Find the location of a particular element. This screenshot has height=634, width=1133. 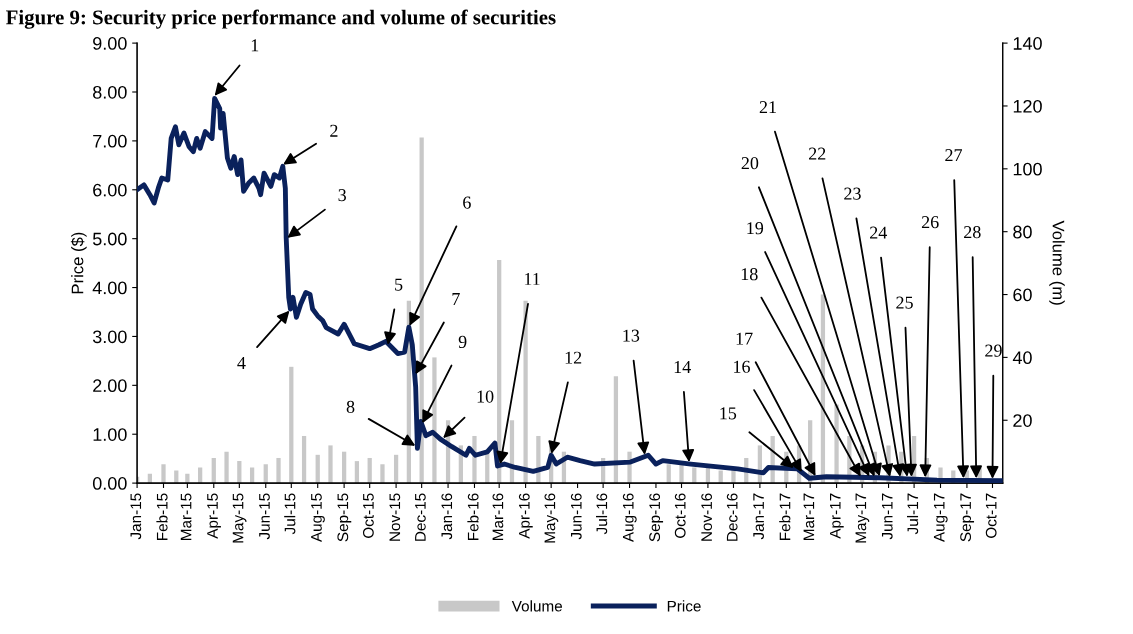

annotation: 6 is located at coordinates (467, 202).